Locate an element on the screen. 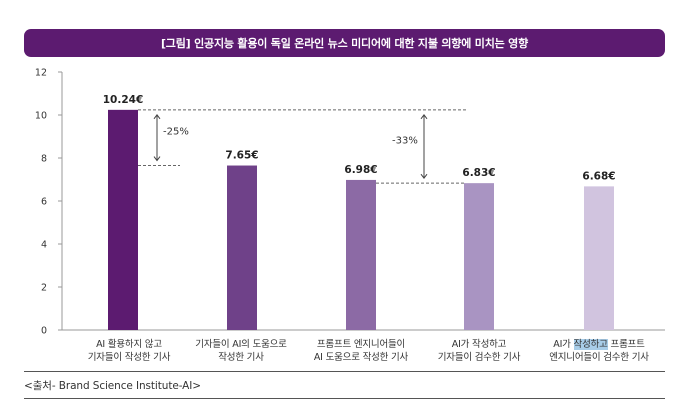 The image size is (680, 417). category-label-4-line1: AI가 작성하고 is located at coordinates (479, 344).